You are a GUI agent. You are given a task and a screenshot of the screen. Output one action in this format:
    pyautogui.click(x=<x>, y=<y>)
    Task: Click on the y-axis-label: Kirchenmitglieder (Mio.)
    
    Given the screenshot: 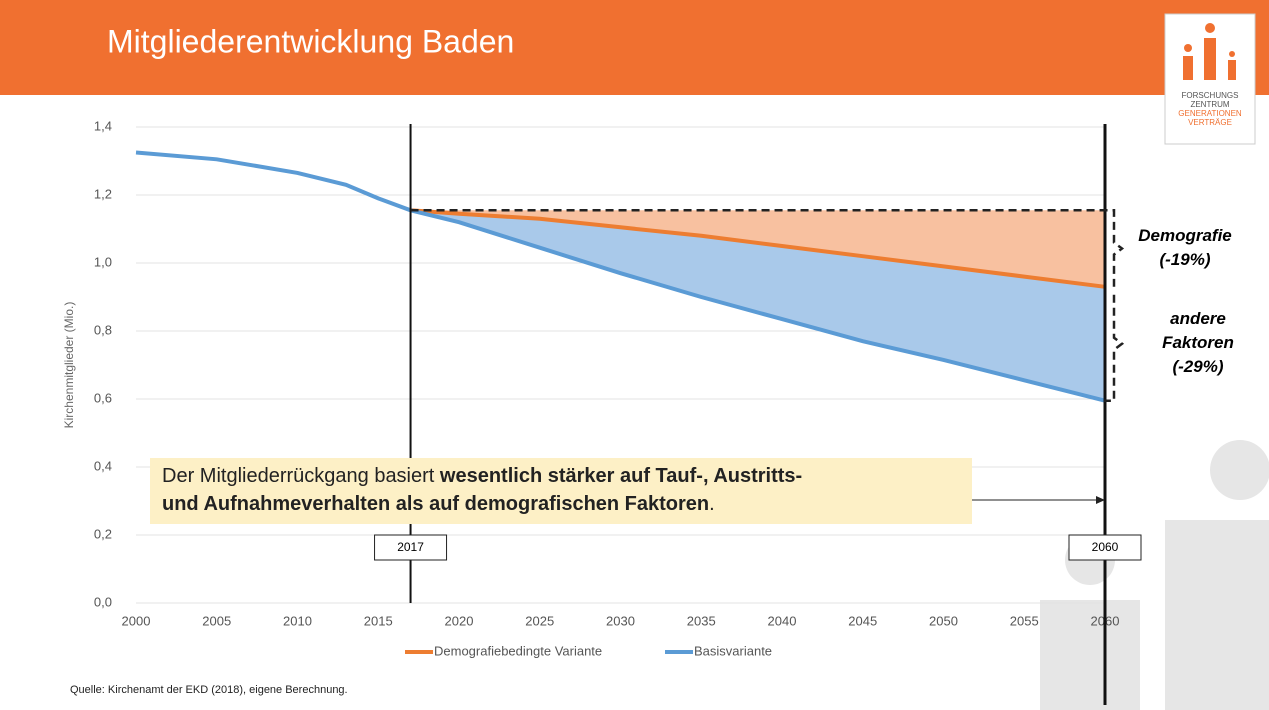 What is the action you would take?
    pyautogui.click(x=69, y=365)
    